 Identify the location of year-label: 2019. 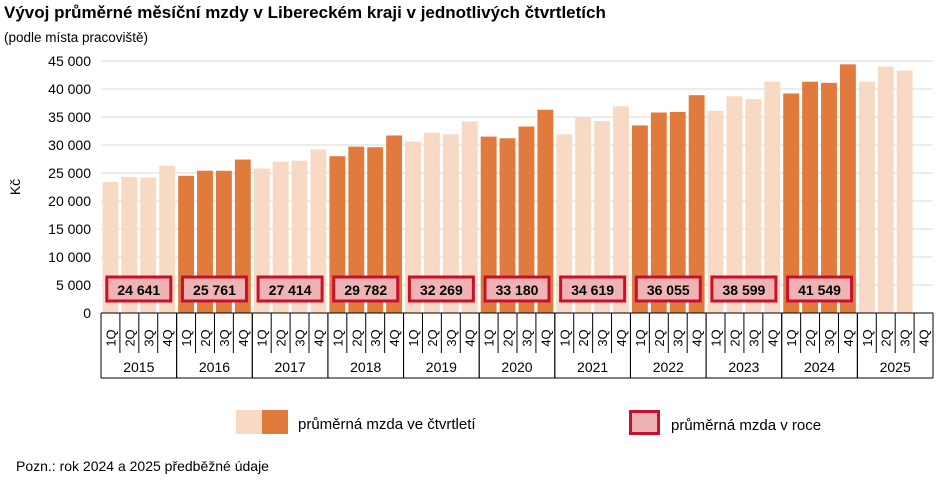
(441, 367).